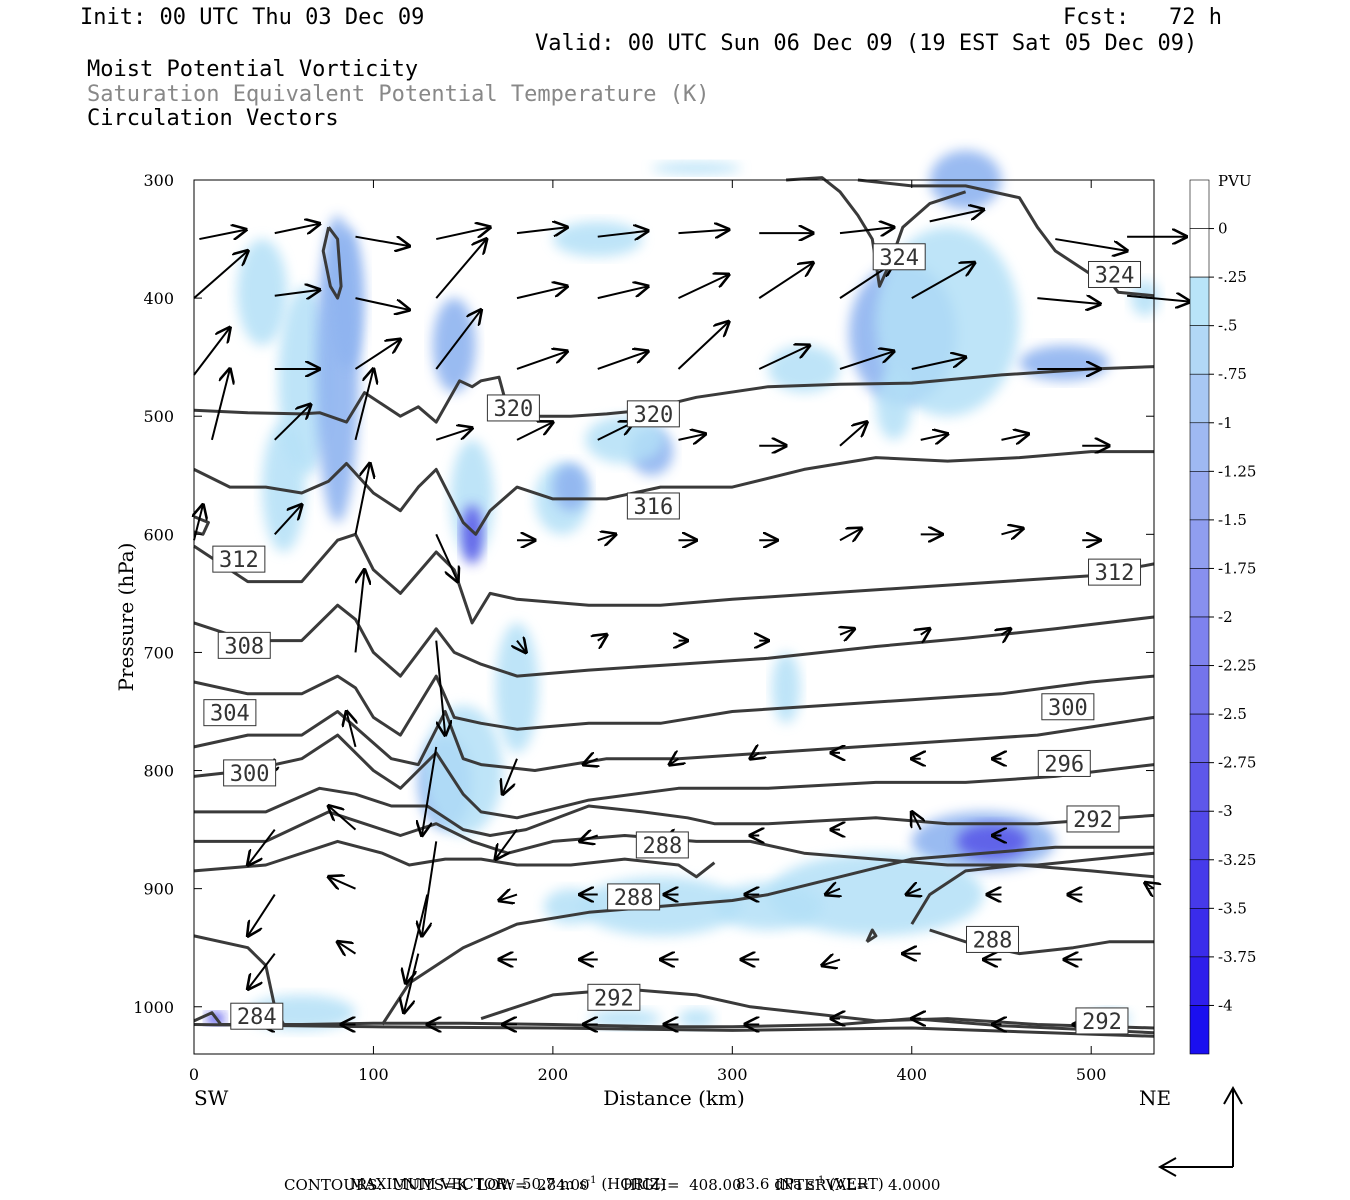 The width and height of the screenshot is (1350, 1200). What do you see at coordinates (158, 180) in the screenshot?
I see `y-tick-label-300: 300` at bounding box center [158, 180].